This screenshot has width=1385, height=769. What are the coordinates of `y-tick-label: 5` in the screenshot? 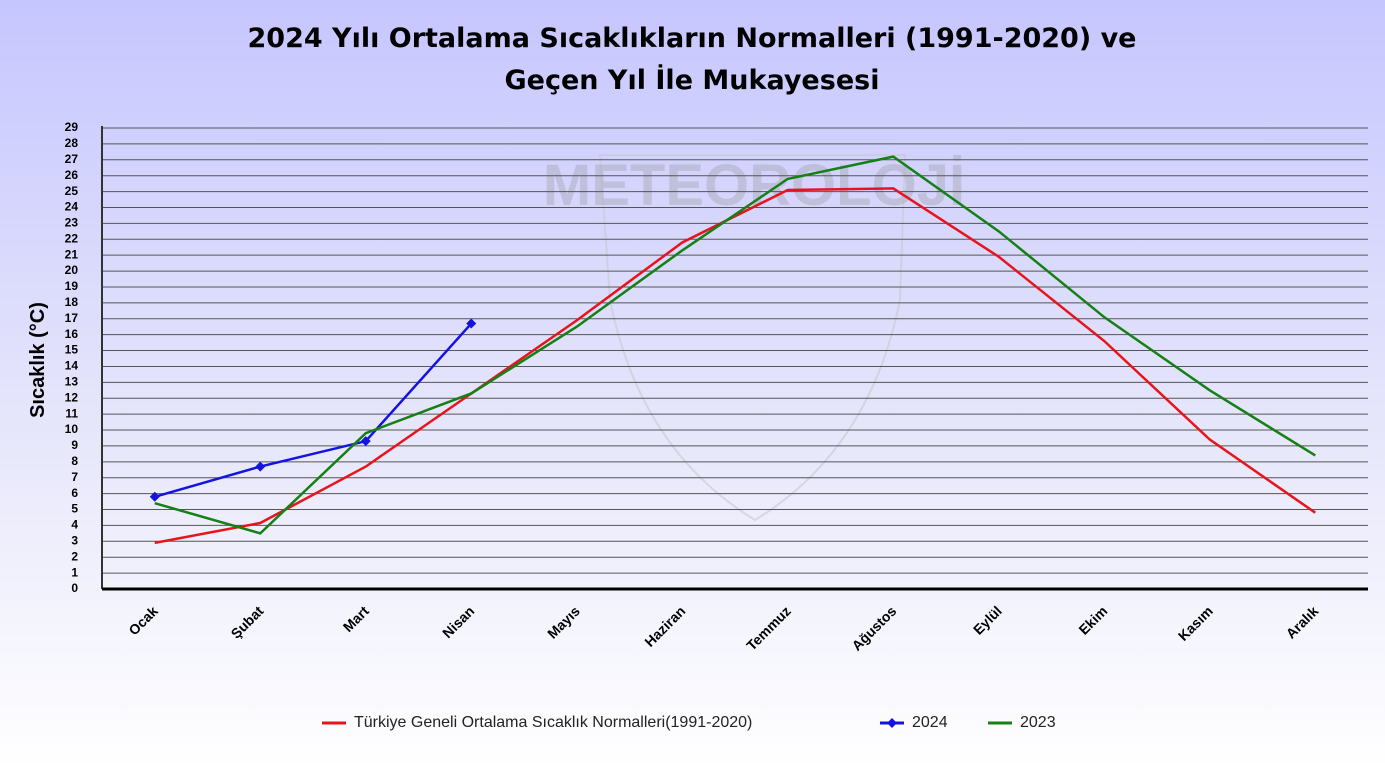 It's located at (74, 509).